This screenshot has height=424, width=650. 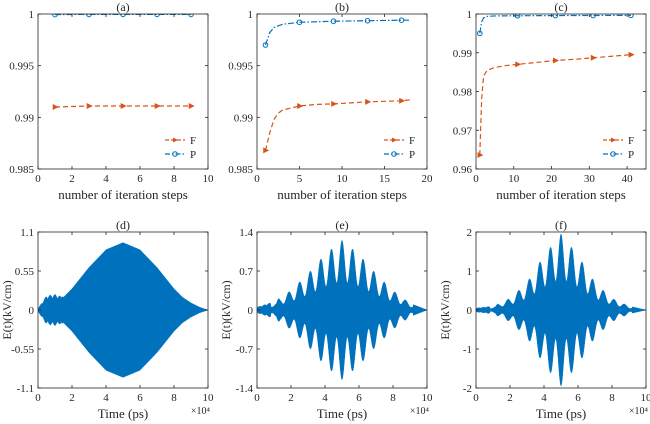 I want to click on axes-box, so click(x=123, y=91).